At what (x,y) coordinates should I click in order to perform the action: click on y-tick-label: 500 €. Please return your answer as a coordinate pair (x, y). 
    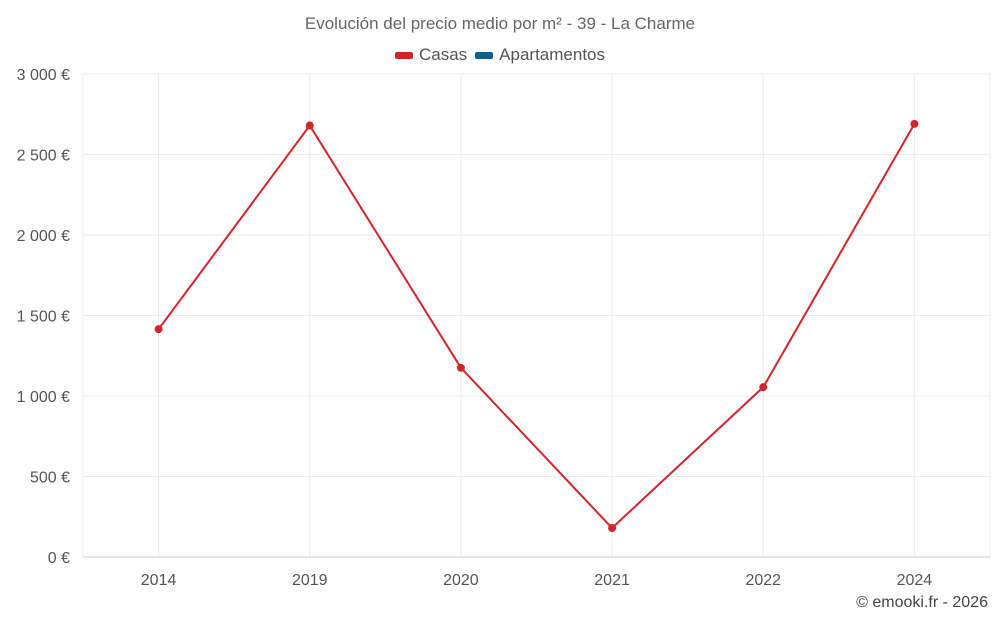
    Looking at the image, I should click on (50, 478).